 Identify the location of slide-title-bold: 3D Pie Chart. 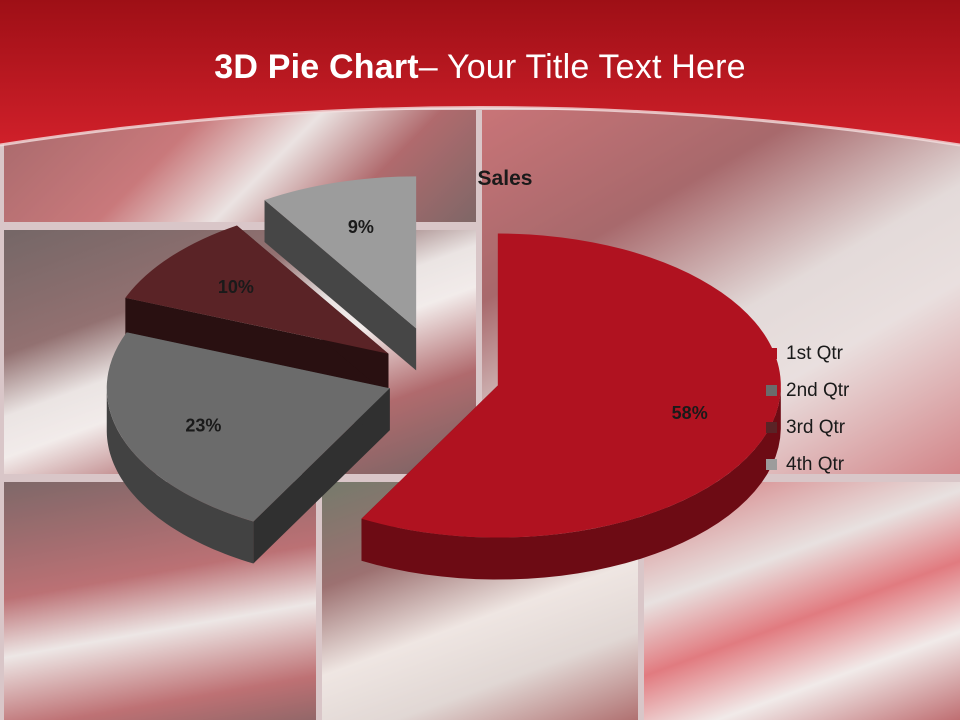
(316, 67).